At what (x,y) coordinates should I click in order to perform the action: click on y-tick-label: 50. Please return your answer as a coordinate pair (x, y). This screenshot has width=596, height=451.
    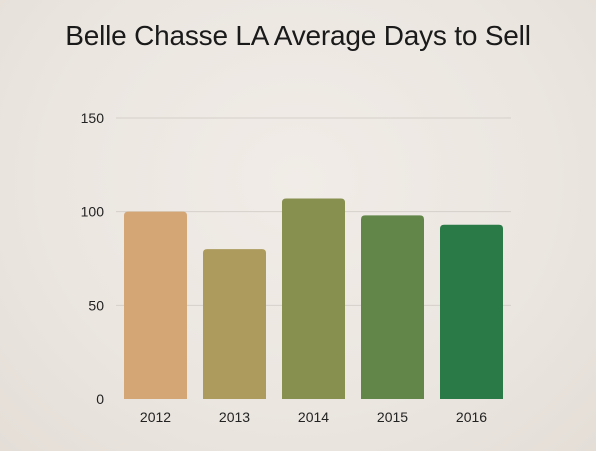
    Looking at the image, I should click on (96, 305).